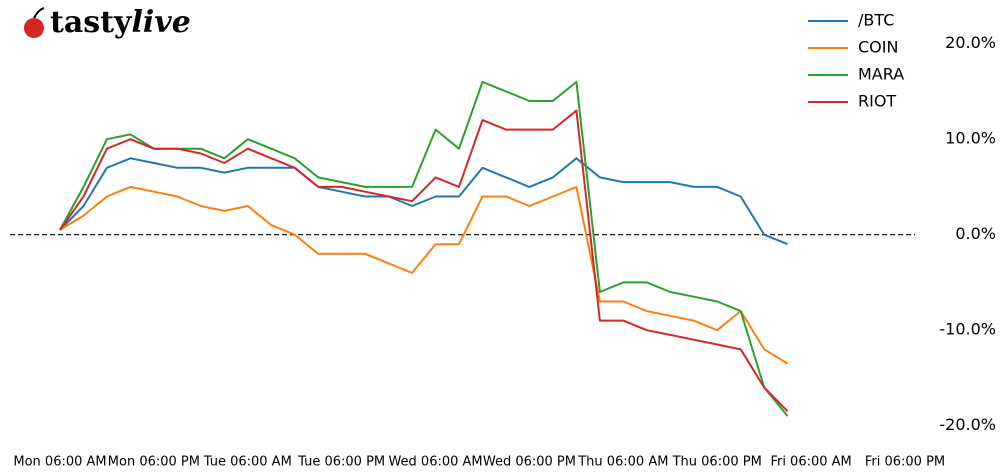 The width and height of the screenshot is (1000, 476). I want to click on y-tick-label: -20.0%, so click(967, 424).